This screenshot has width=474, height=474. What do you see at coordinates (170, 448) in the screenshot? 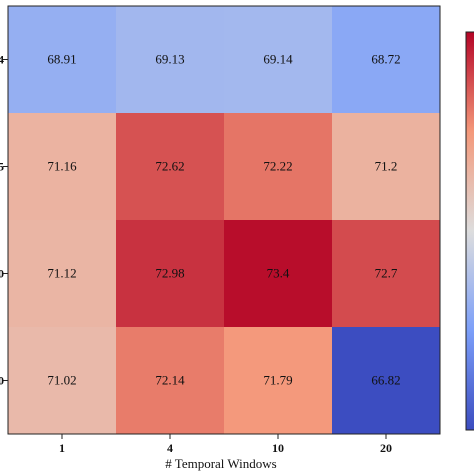
I see `x-tick-label: 4` at bounding box center [170, 448].